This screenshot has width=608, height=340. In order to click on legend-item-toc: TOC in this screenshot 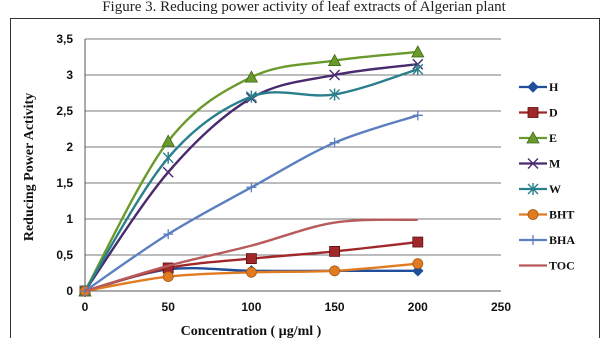, I will do `click(547, 266)`.